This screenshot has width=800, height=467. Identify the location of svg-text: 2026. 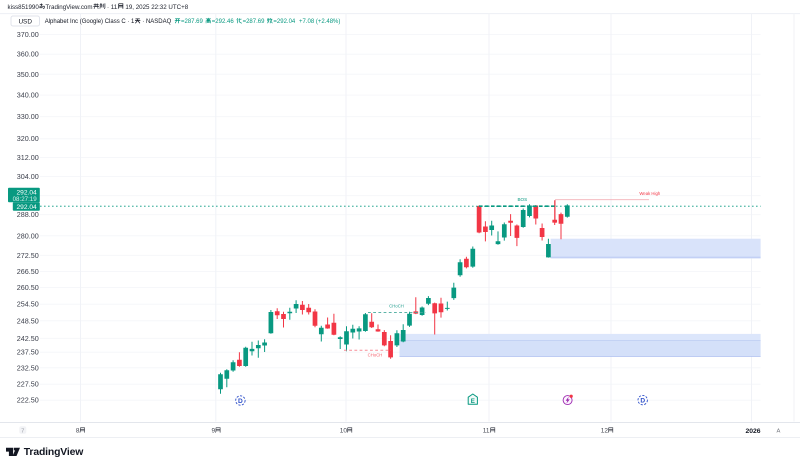
(752, 431).